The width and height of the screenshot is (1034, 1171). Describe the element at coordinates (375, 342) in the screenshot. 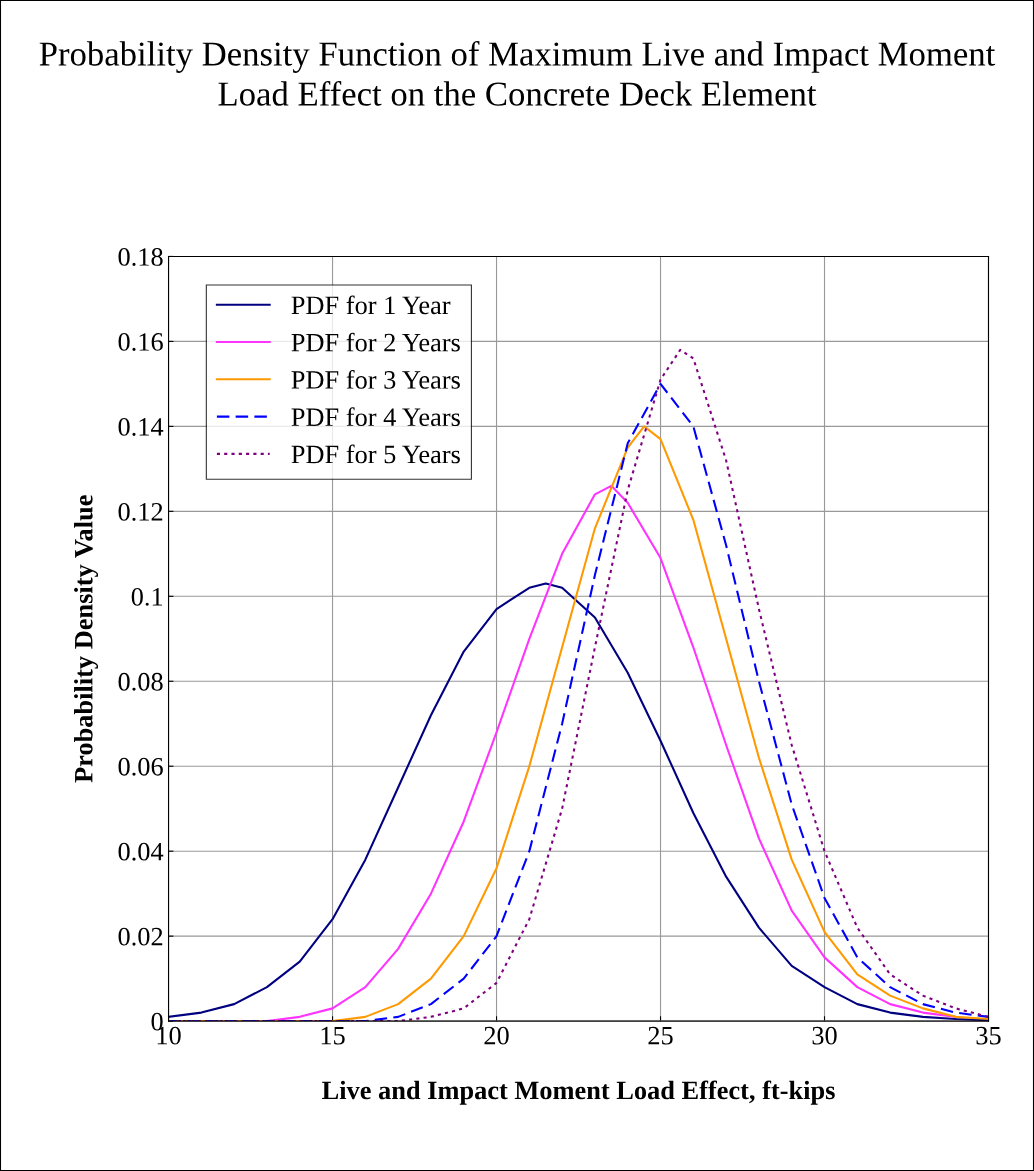

I see `legend-label: PDF for 2 Years` at that location.